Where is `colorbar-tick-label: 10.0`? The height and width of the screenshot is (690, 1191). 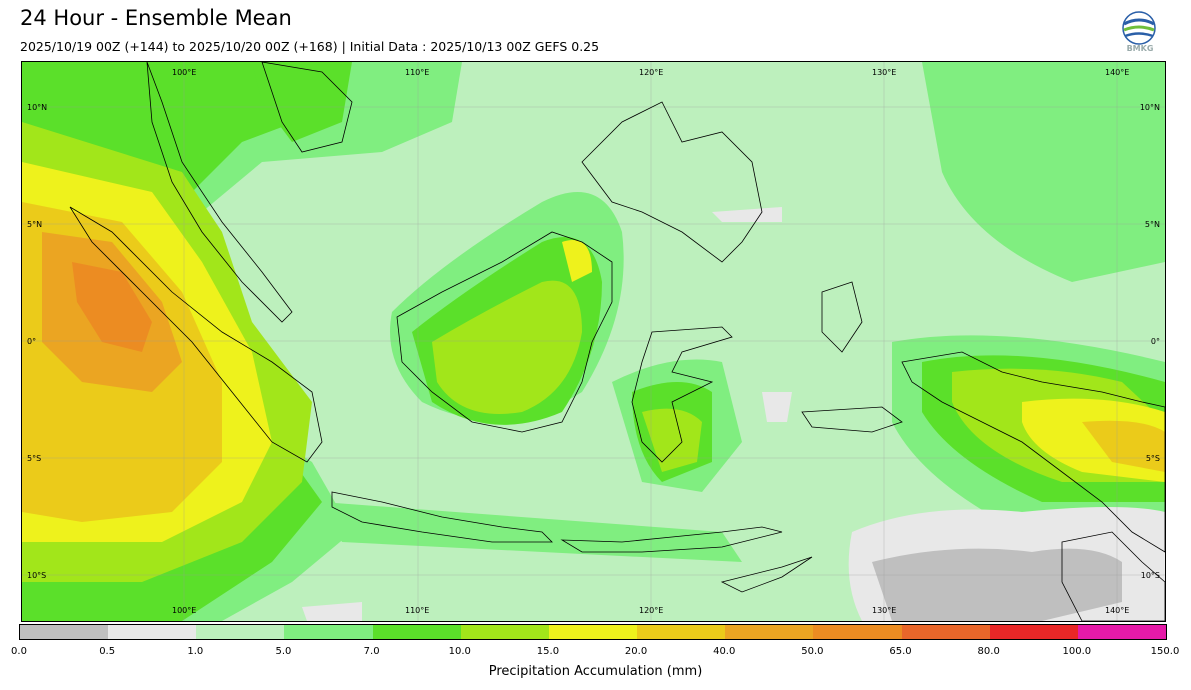
colorbar-tick-label: 10.0 is located at coordinates (459, 651).